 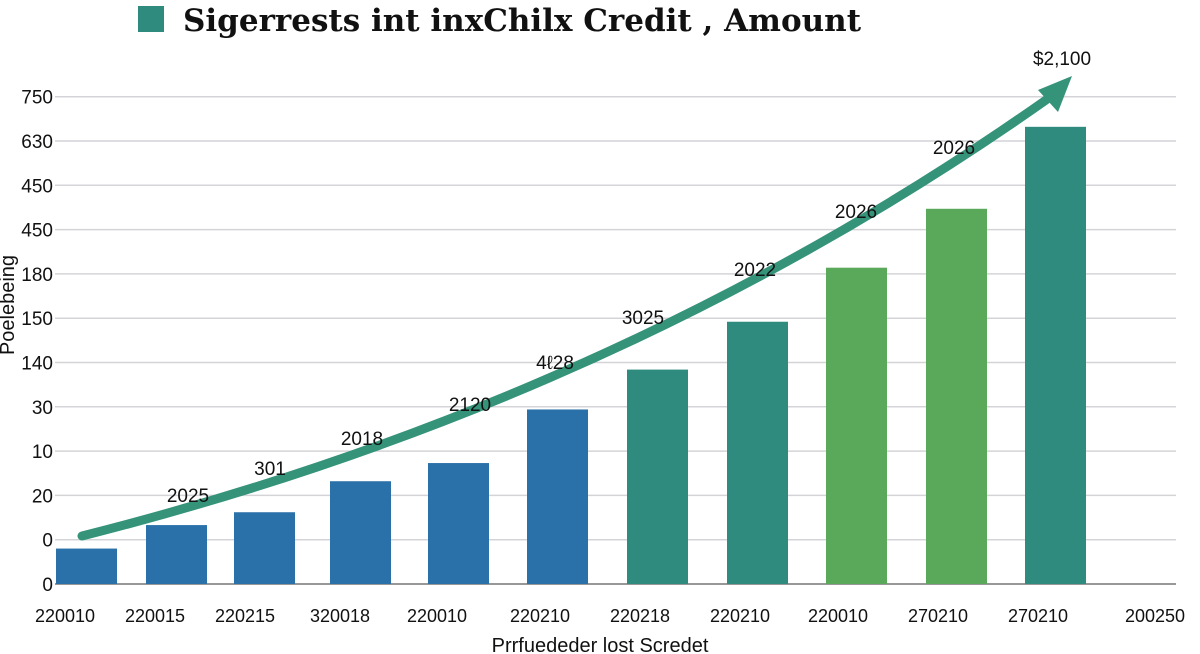 I want to click on x-tick-label: 320018, so click(x=340, y=616).